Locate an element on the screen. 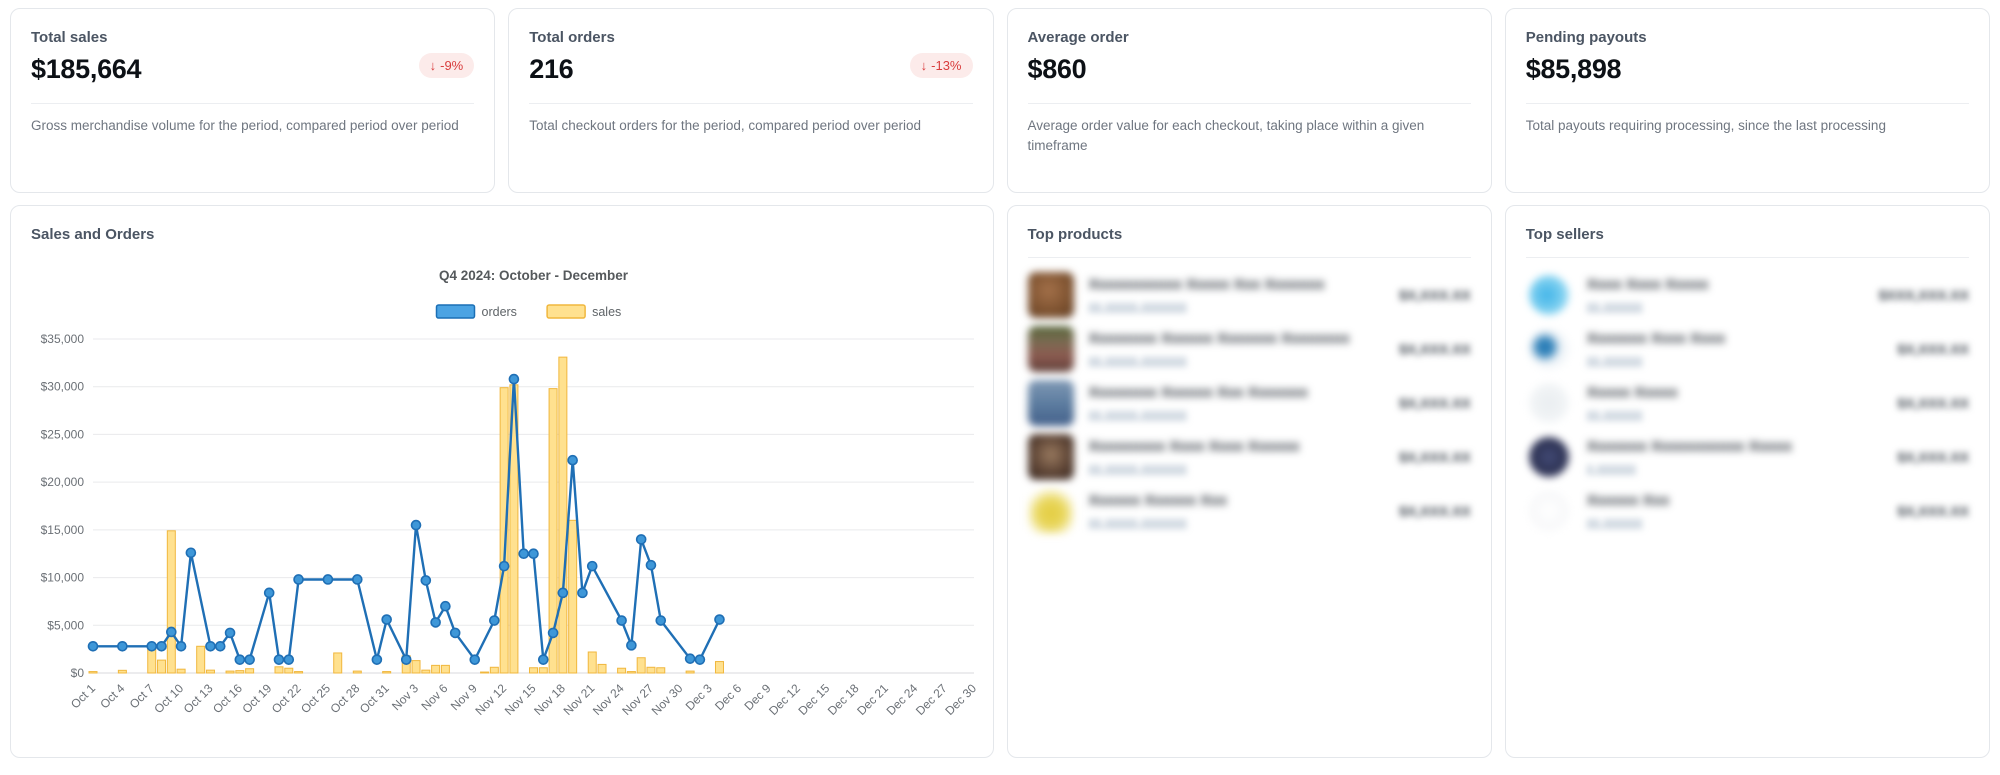  chart-xtick-label: Nov 30 is located at coordinates (667, 699).